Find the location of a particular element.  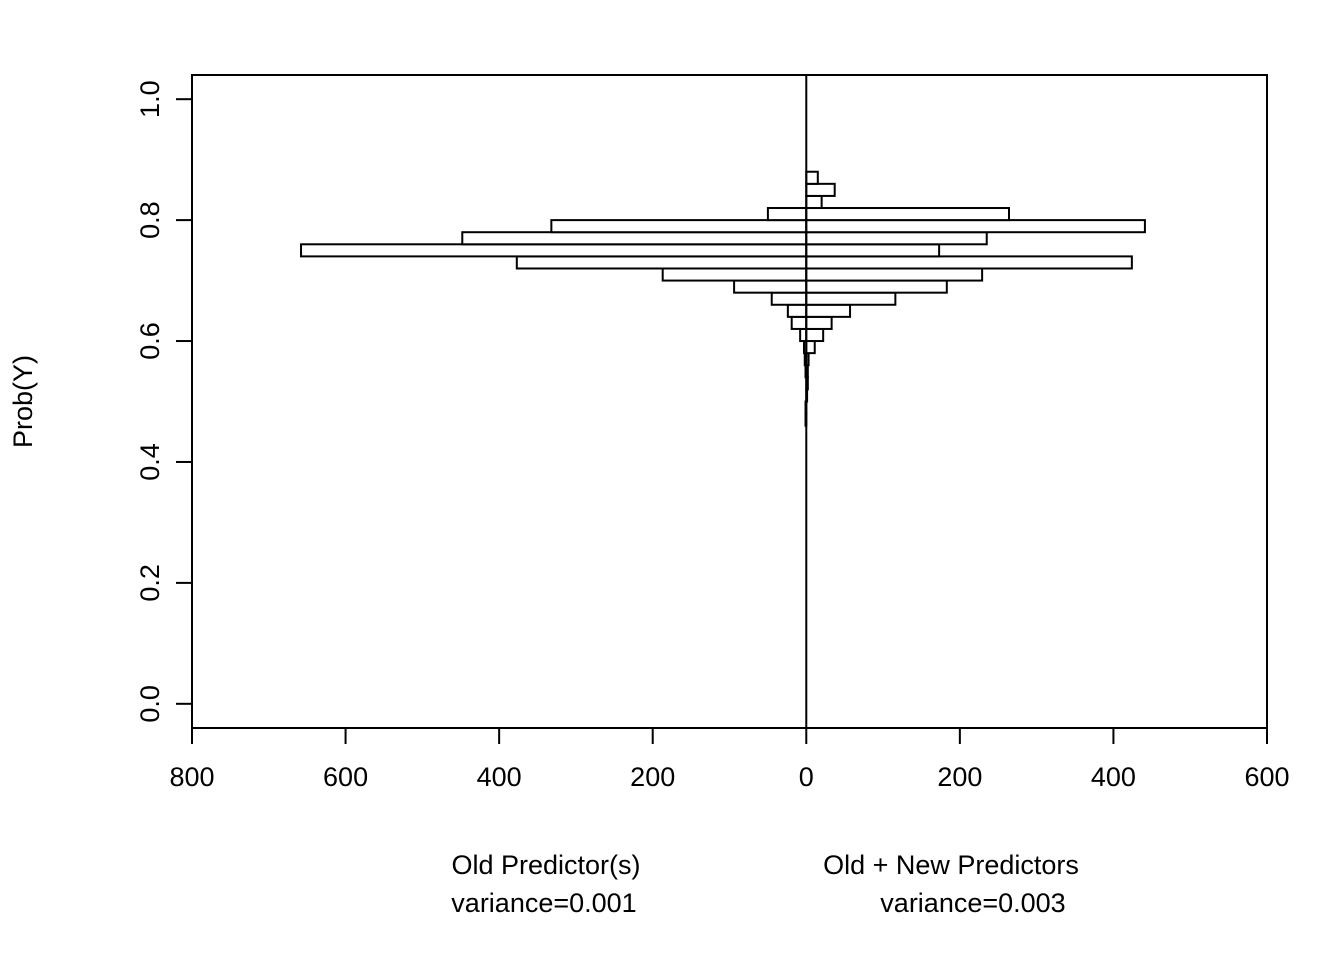

y-tick-label-5: 1.0 is located at coordinates (150, 99).